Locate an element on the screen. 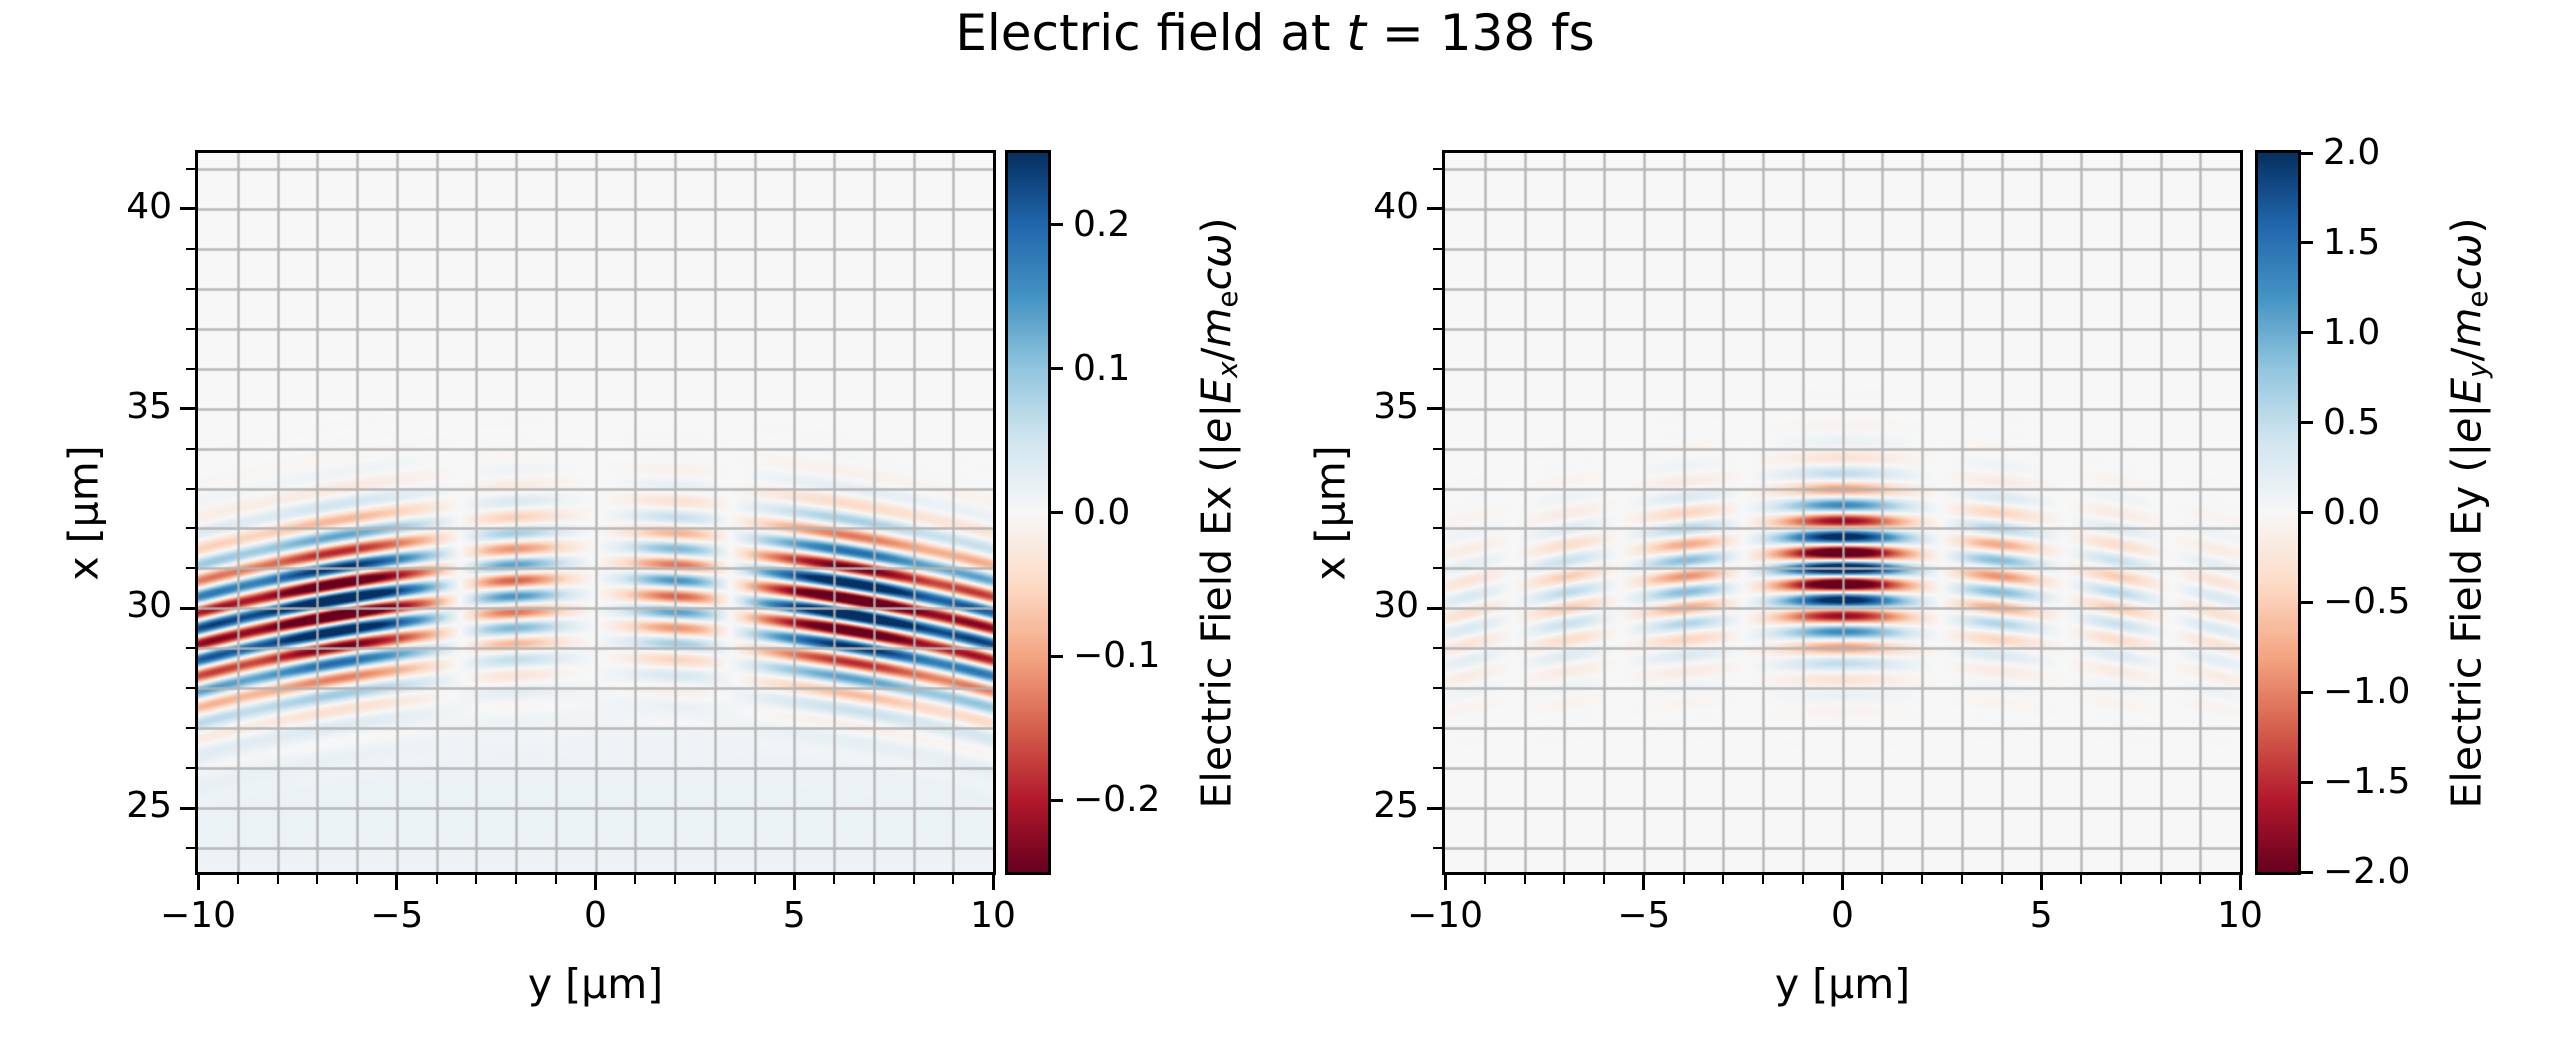  text-token: ) is located at coordinates (2466, 225).